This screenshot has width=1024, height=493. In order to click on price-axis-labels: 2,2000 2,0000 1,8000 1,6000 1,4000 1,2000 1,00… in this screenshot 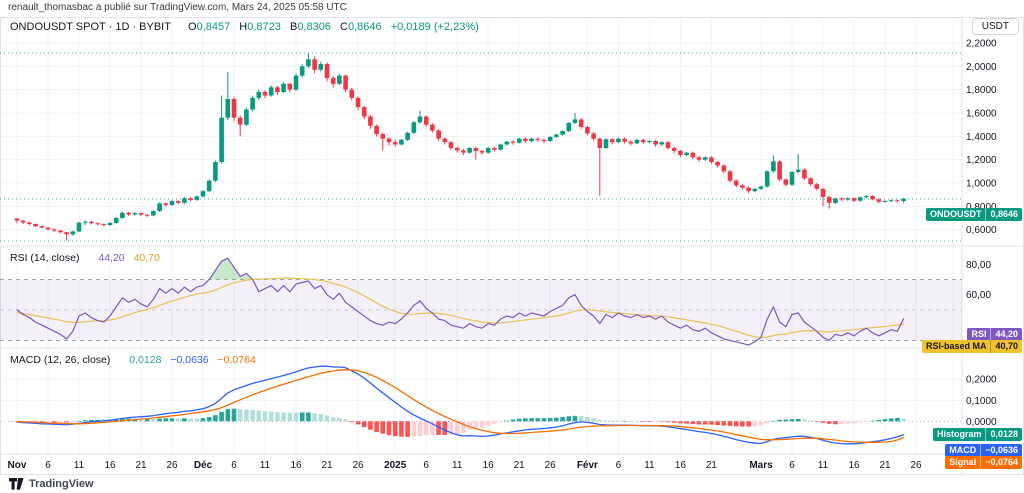, I will do `click(981, 233)`.